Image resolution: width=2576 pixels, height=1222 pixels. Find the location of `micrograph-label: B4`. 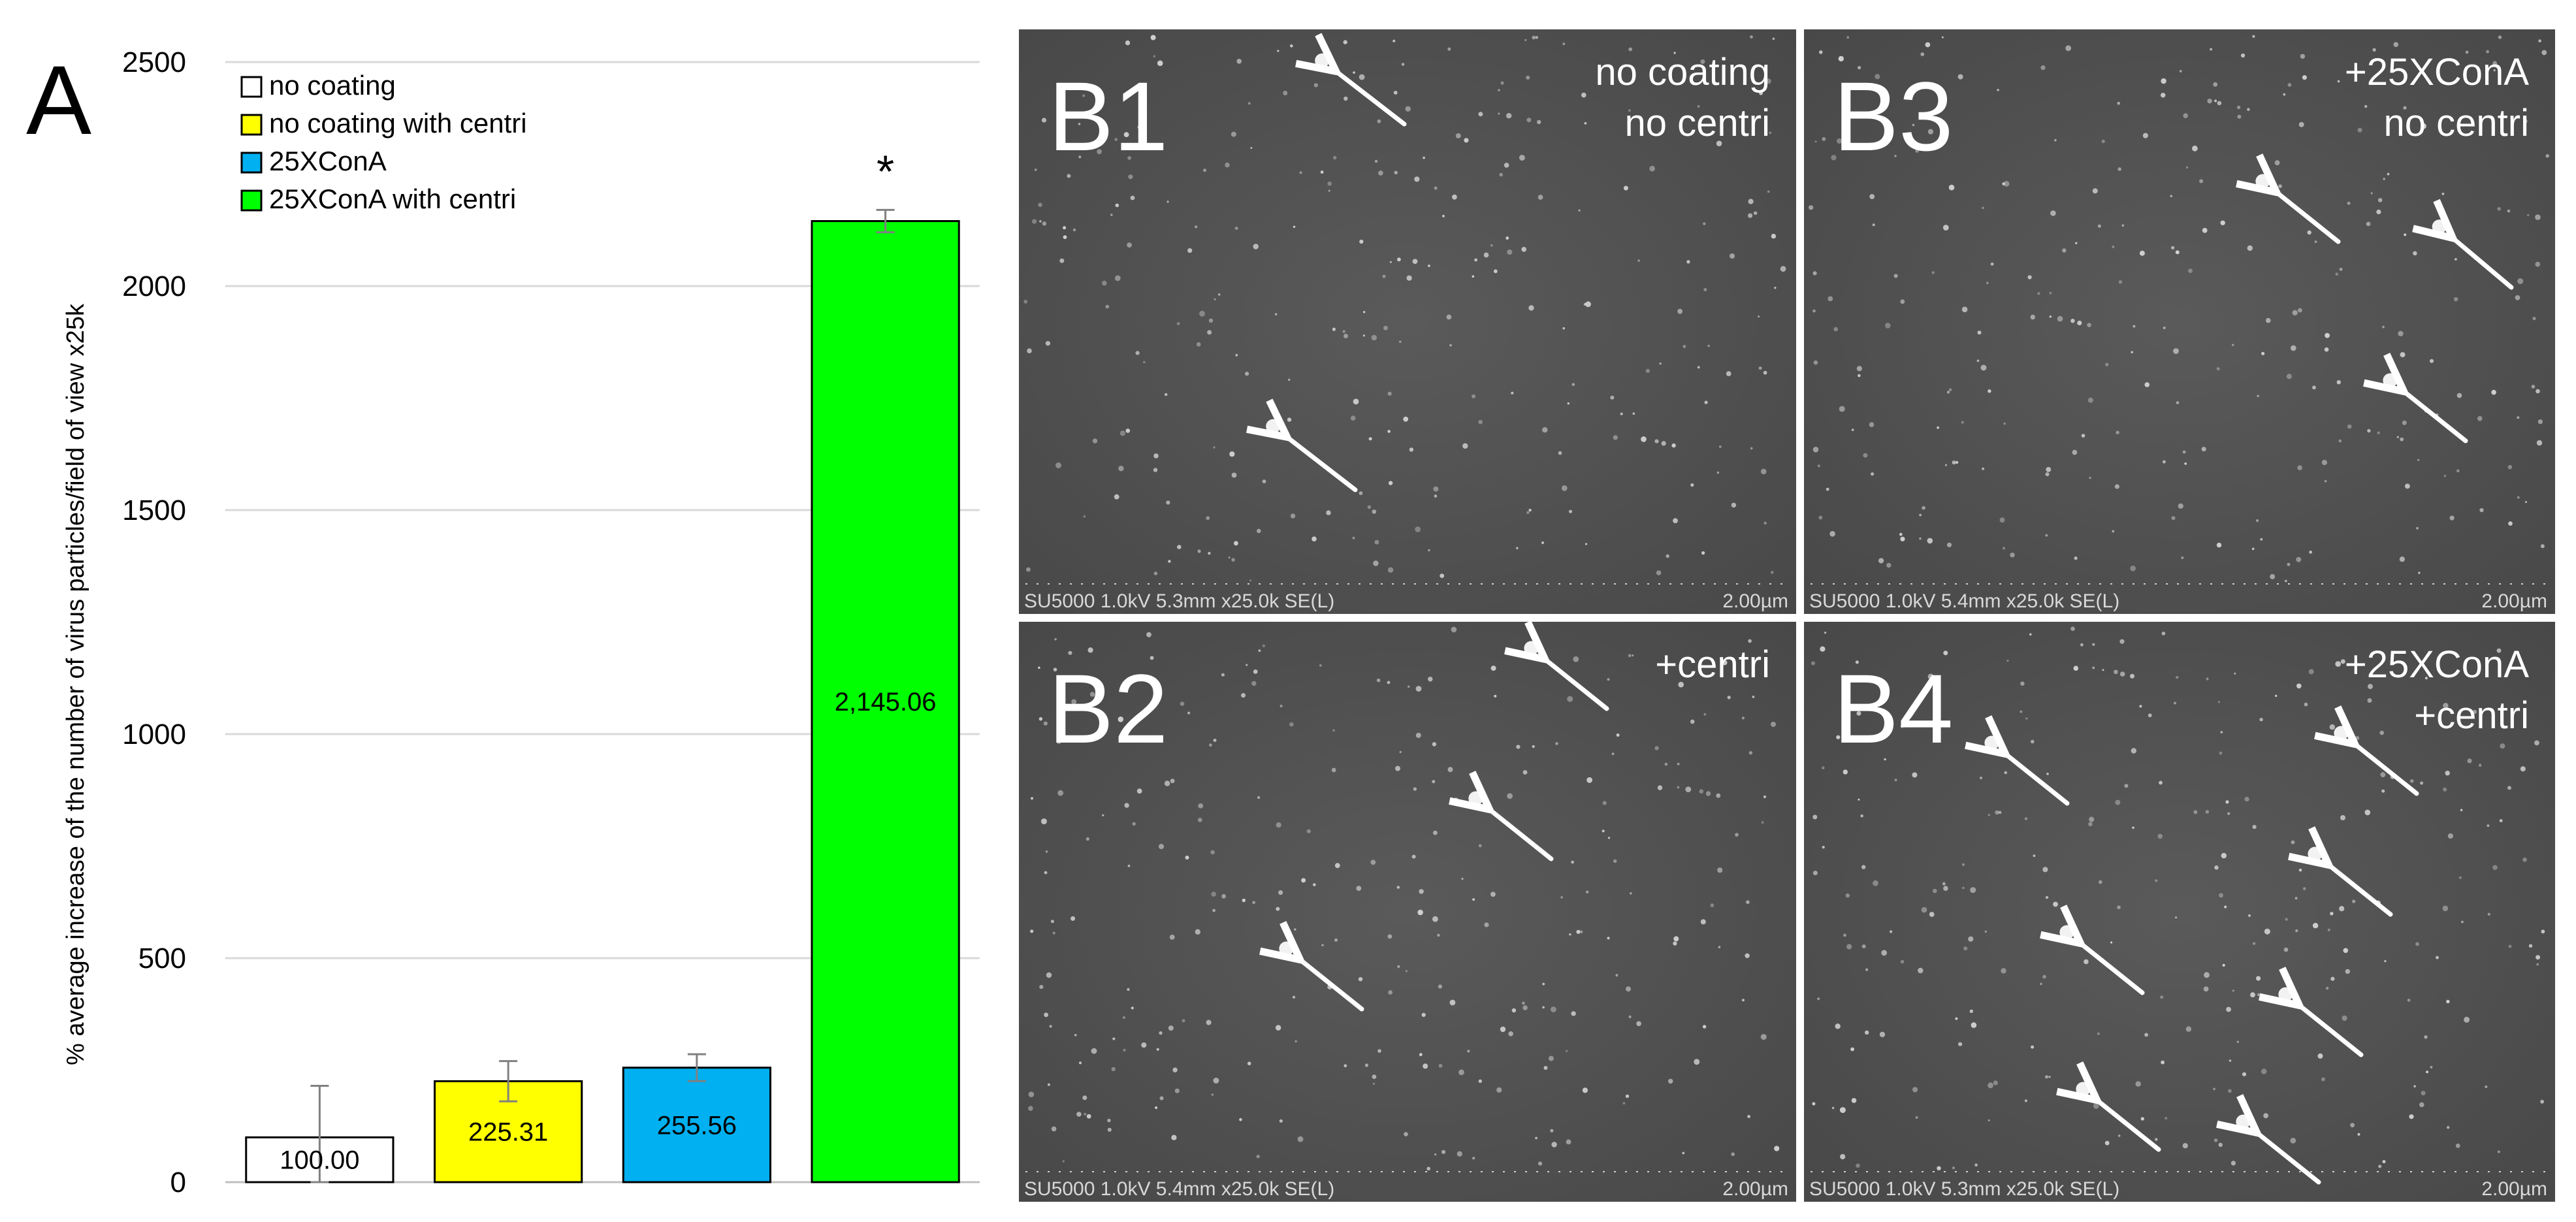

micrograph-label: B4 is located at coordinates (1893, 709).